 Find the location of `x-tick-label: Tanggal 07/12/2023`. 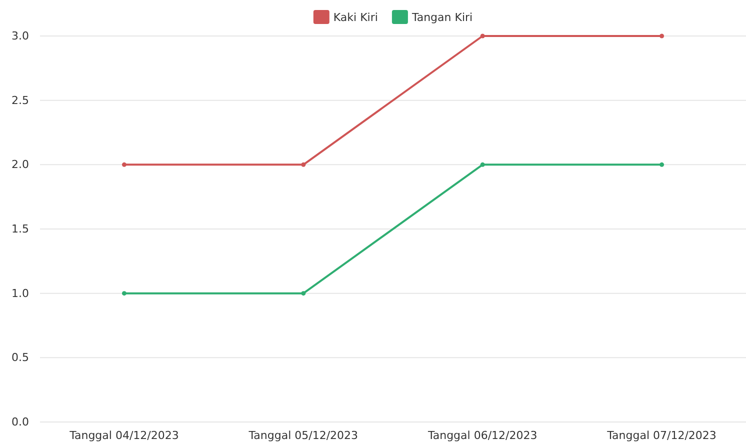

x-tick-label: Tanggal 07/12/2023 is located at coordinates (661, 435).